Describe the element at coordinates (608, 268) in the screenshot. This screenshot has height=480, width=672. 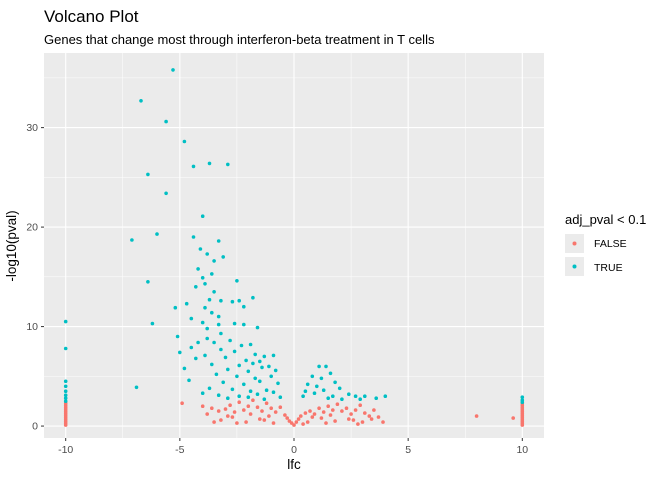
I see `legend-label-true: TRUE` at that location.